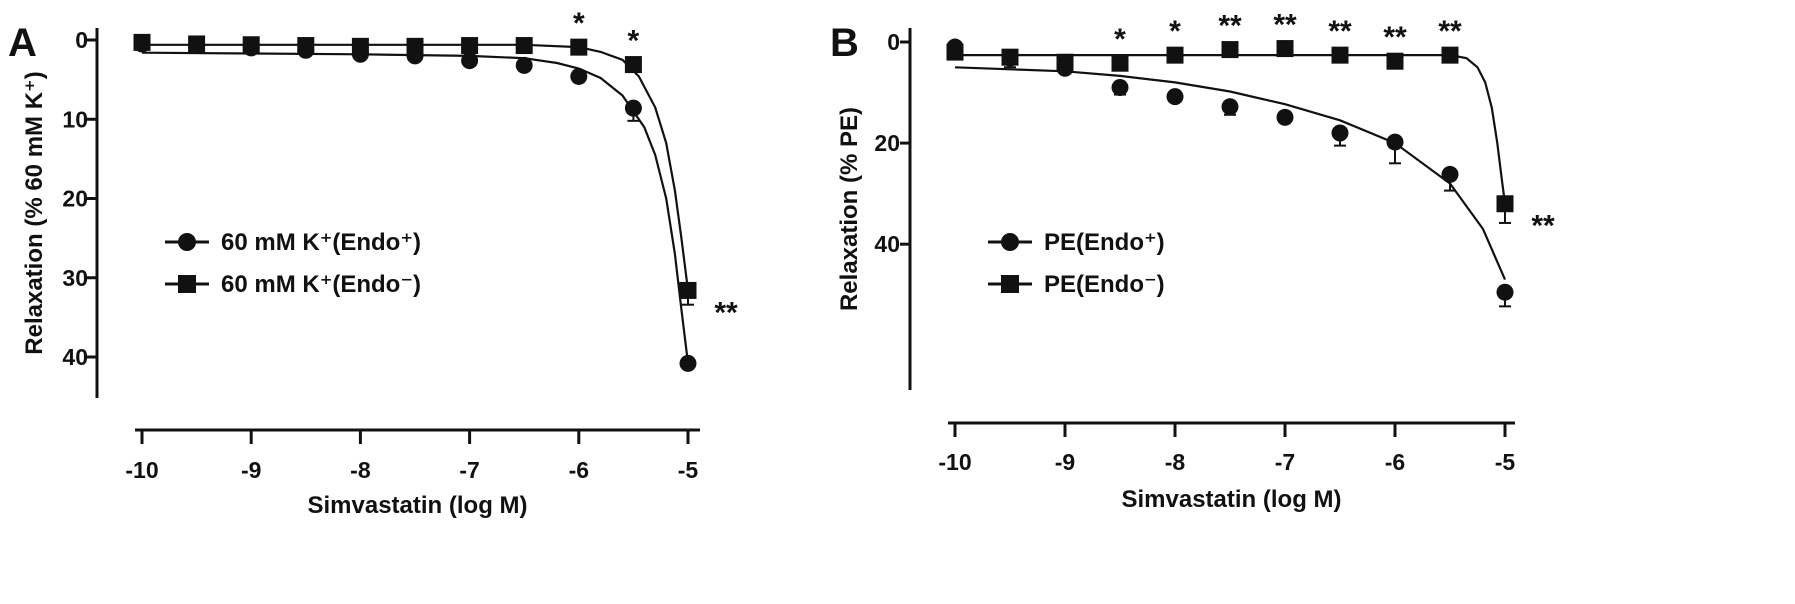  I want to click on fit-curve-endo-plus, so click(1230, 173).